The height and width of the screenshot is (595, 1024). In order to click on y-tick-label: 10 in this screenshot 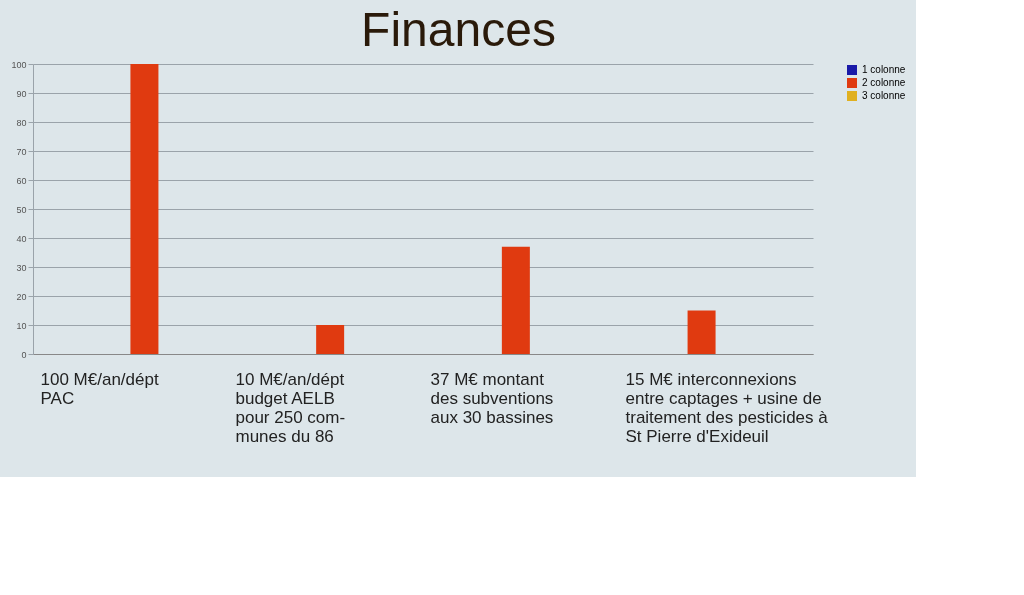, I will do `click(21, 325)`.